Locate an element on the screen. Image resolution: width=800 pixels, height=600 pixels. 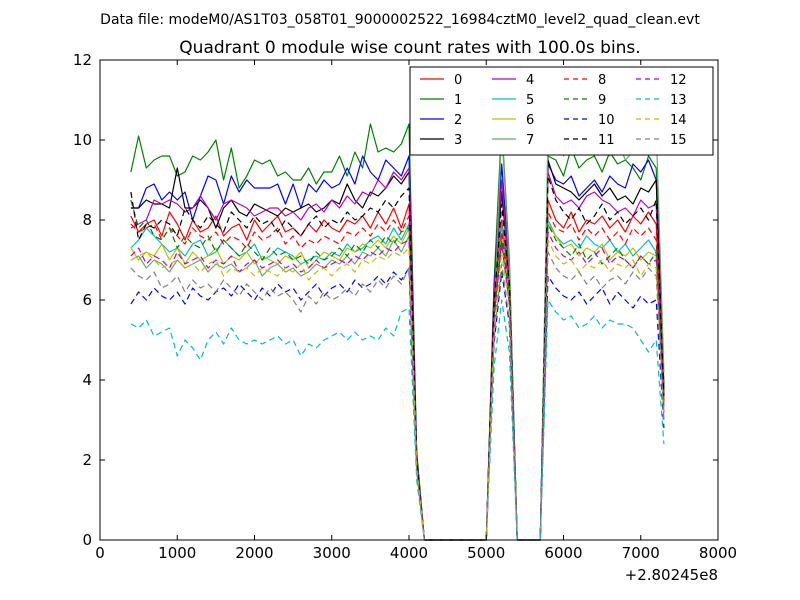
legend-label-2: 2 is located at coordinates (458, 120).